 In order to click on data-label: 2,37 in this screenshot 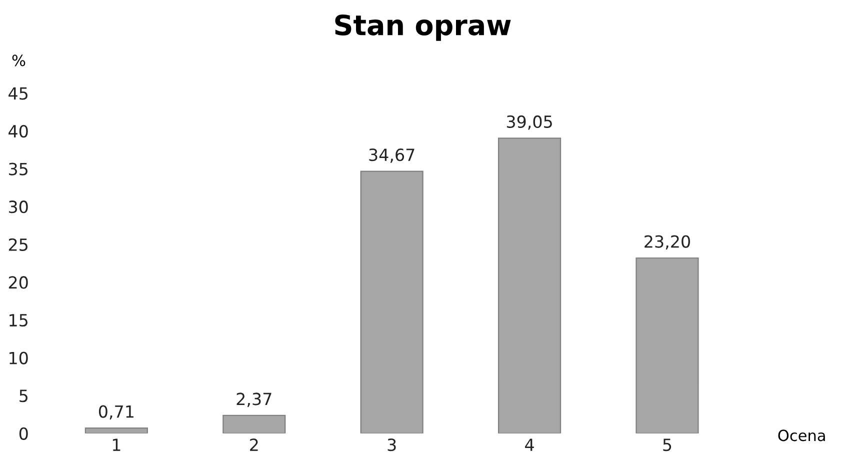, I will do `click(254, 399)`.